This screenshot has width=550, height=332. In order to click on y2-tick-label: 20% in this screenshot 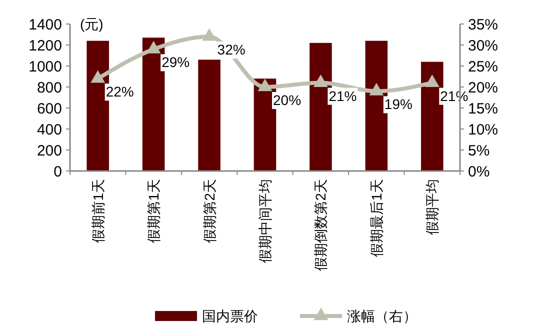, I will do `click(483, 87)`.